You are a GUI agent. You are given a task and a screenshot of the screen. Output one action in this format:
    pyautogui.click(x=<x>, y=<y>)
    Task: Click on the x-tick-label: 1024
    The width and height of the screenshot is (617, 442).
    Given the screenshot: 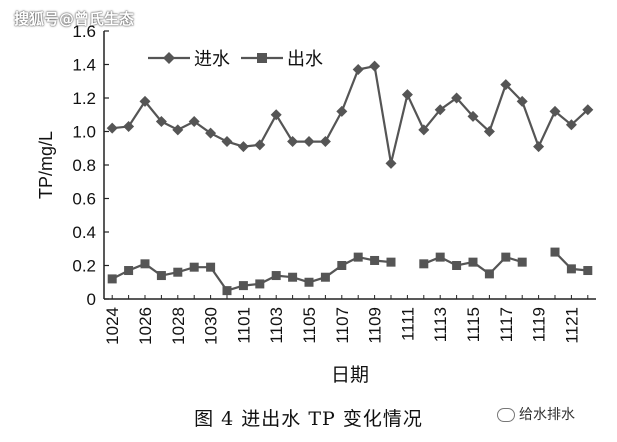 What is the action you would take?
    pyautogui.click(x=112, y=326)
    